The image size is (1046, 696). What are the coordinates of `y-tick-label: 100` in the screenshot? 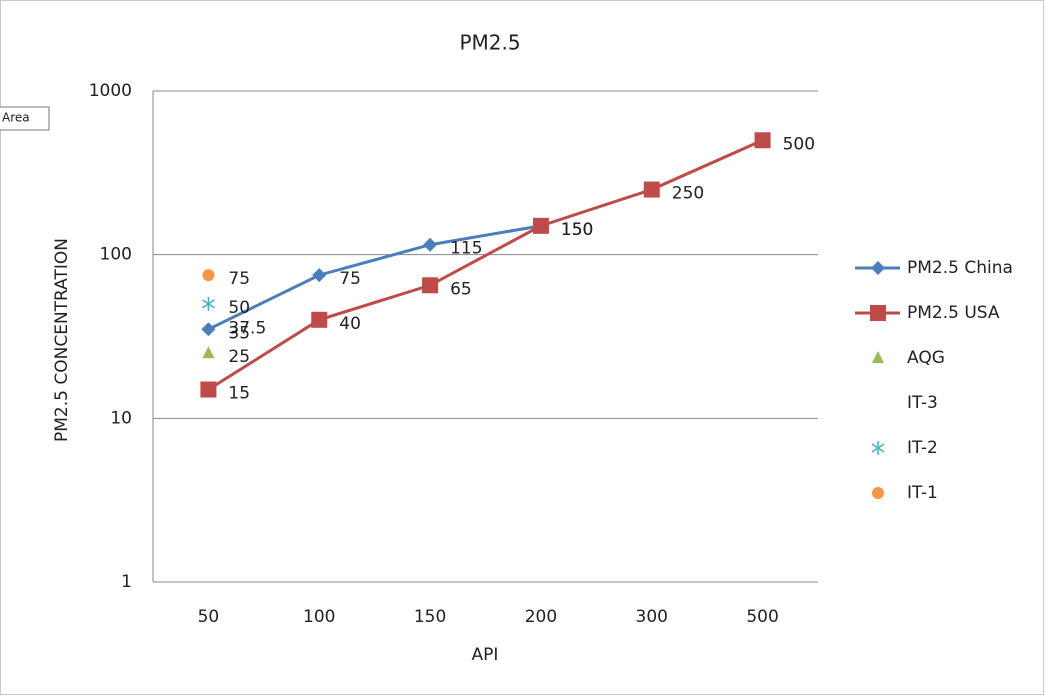 It's located at (116, 255).